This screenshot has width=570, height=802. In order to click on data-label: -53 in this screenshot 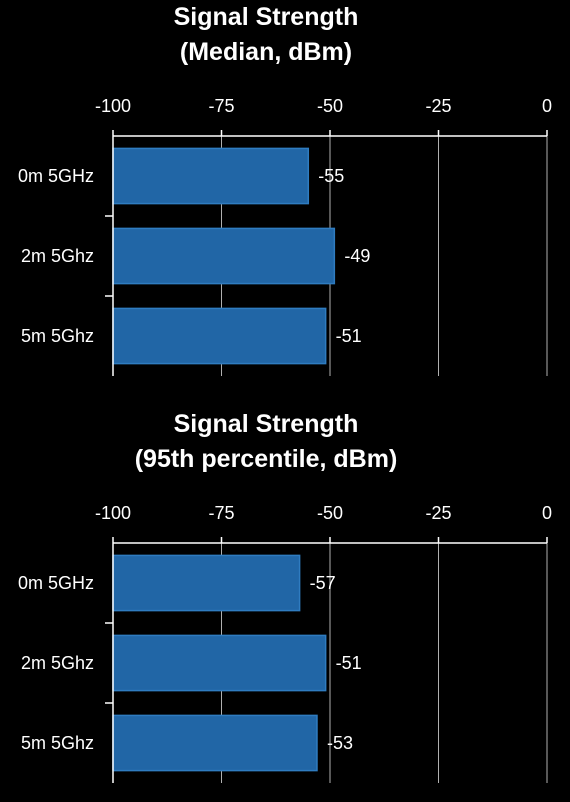, I will do `click(340, 743)`.